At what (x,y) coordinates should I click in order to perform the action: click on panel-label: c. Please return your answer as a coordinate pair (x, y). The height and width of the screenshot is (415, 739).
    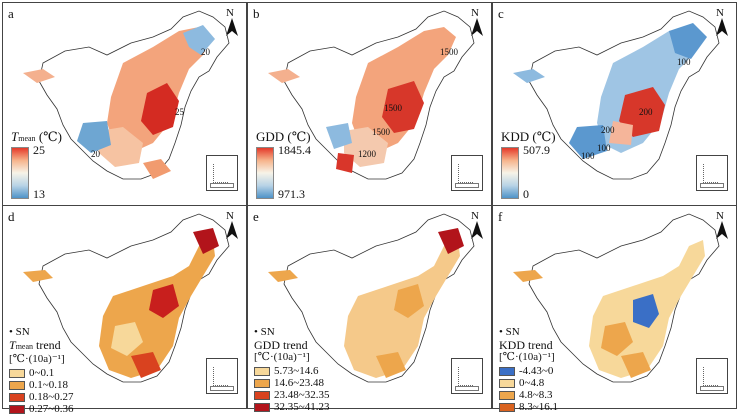
    Looking at the image, I should click on (501, 13).